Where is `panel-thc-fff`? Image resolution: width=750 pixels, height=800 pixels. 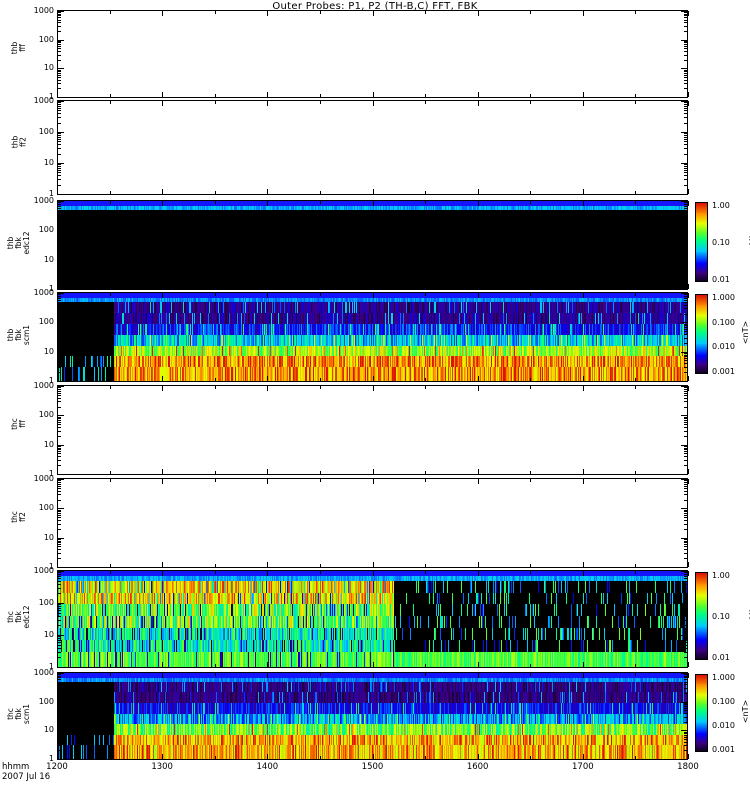 panel-thc-fff is located at coordinates (372, 430).